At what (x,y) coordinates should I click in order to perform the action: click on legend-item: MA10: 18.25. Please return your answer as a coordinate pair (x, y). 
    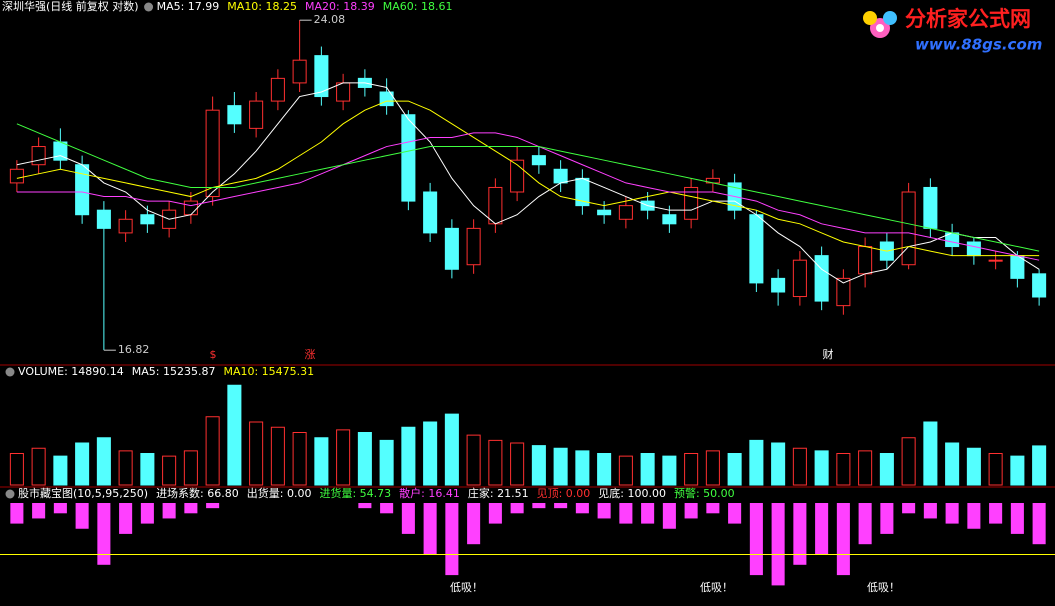
    Looking at the image, I should click on (262, 6).